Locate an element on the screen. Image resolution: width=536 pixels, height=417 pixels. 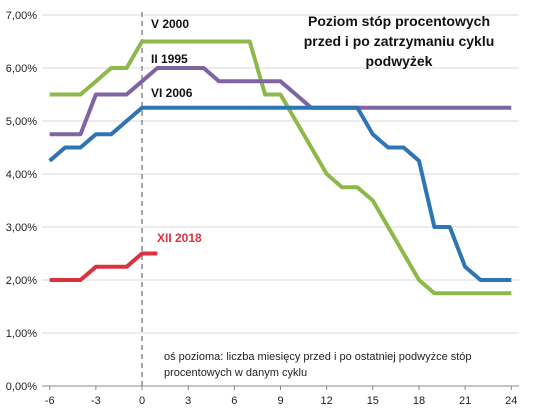
series-label-vi-2006: VI 2006 is located at coordinates (172, 93).